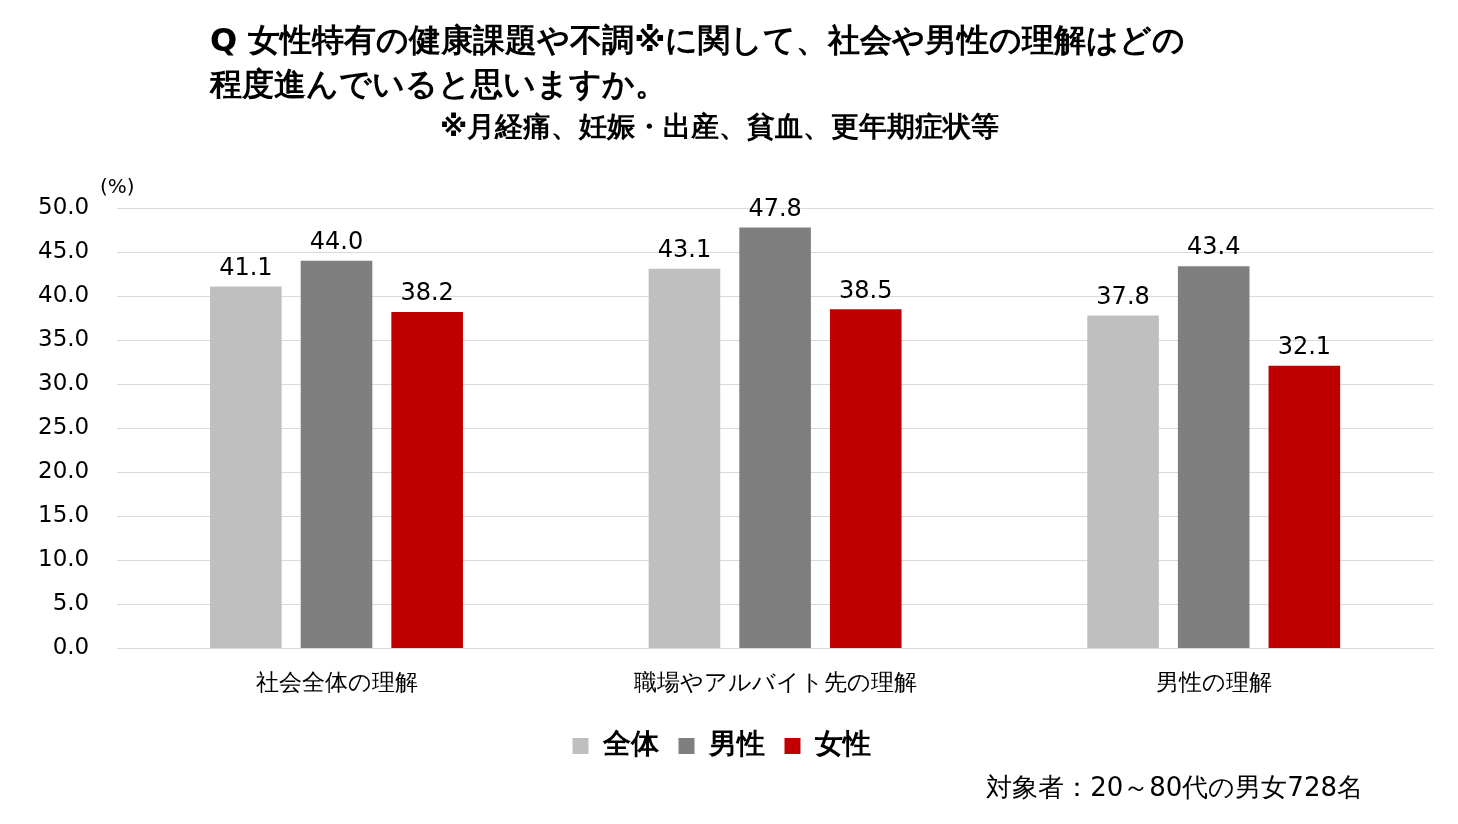  What do you see at coordinates (1213, 246) in the screenshot?
I see `data-label: 43.4` at bounding box center [1213, 246].